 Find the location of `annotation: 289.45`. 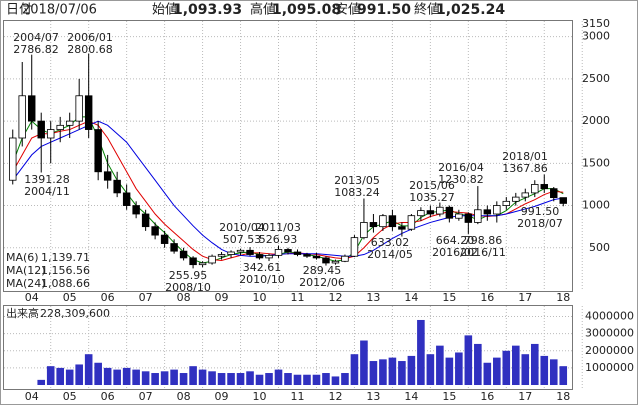

annotation: 289.45 is located at coordinates (322, 270).